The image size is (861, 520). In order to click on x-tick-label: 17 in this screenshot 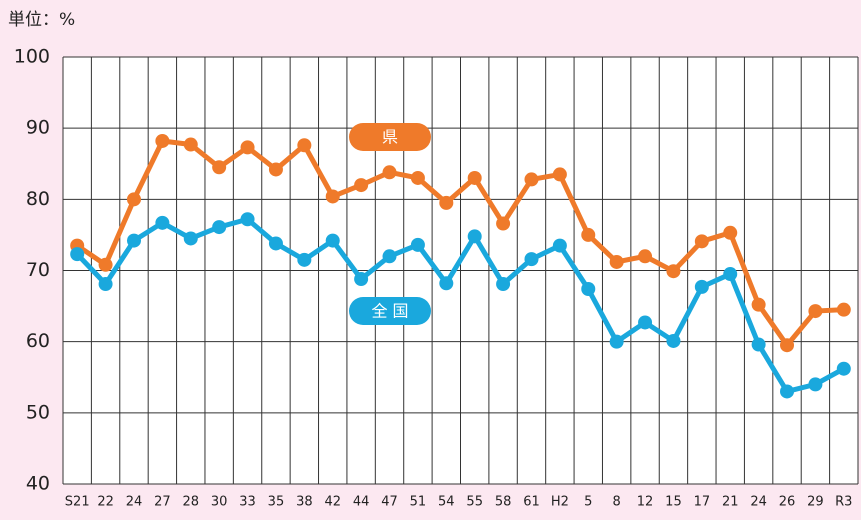, I will do `click(702, 502)`.